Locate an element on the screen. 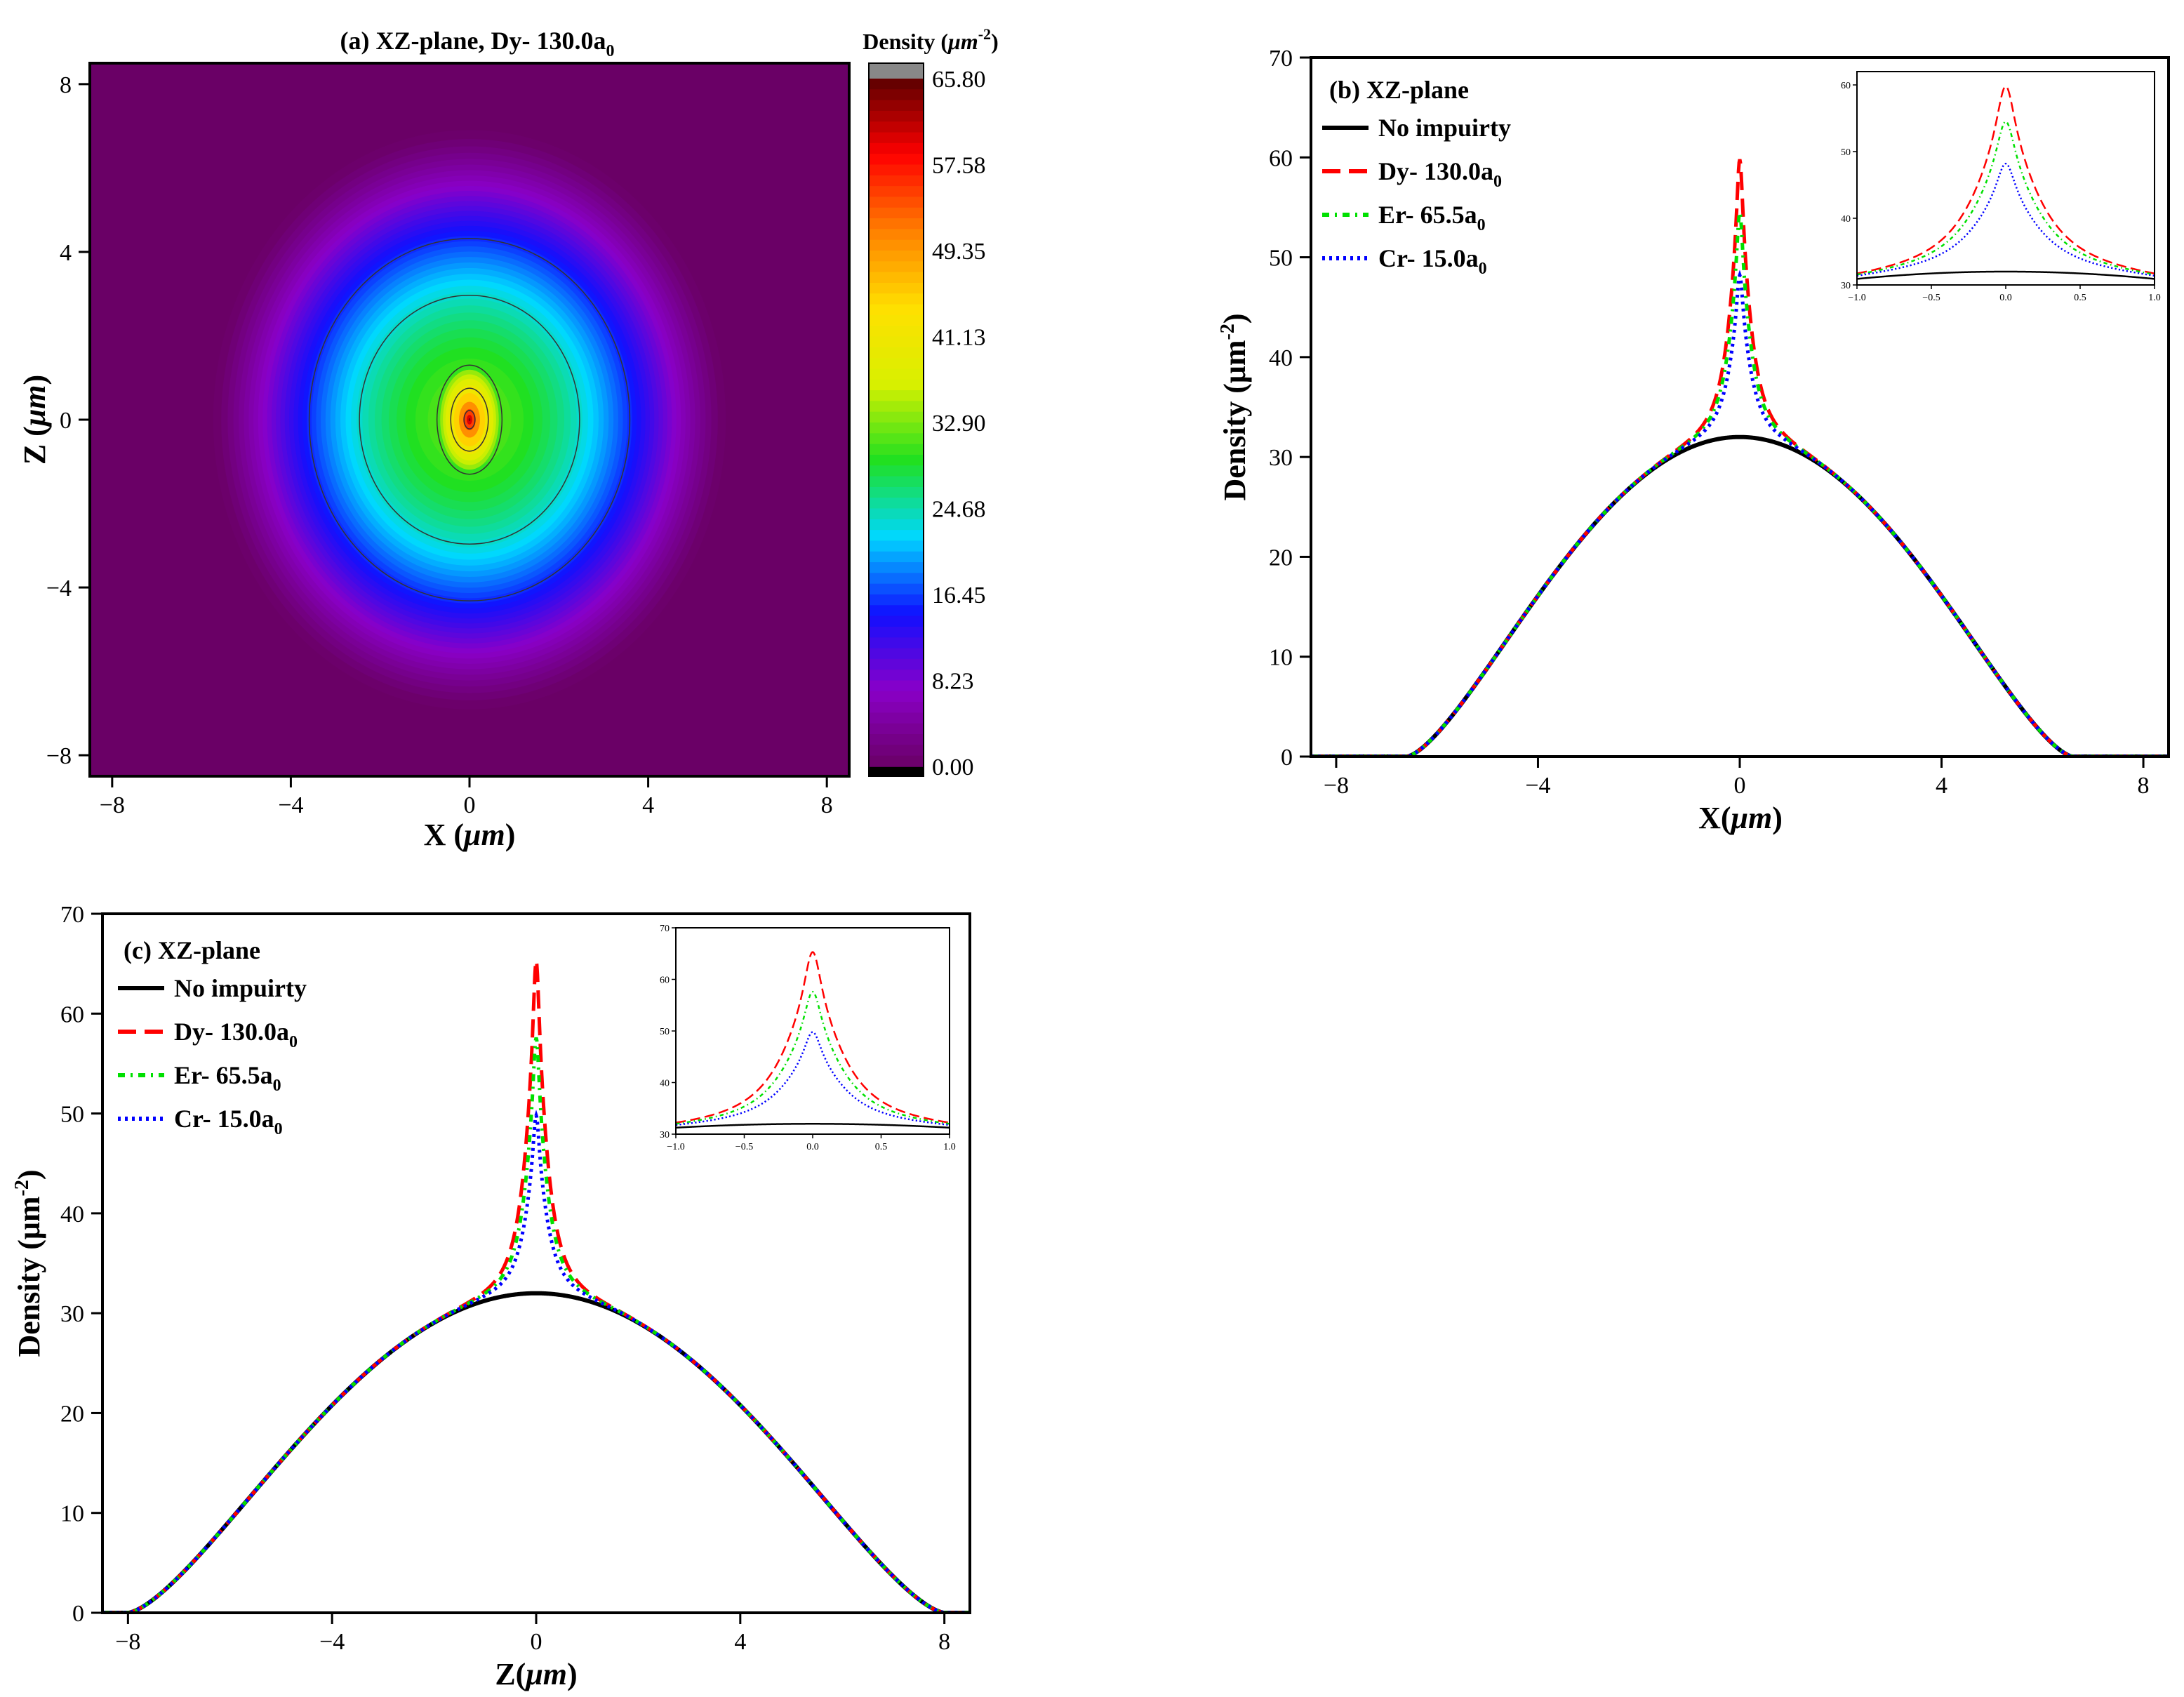  y-tick-label: 60 is located at coordinates (1281, 158).